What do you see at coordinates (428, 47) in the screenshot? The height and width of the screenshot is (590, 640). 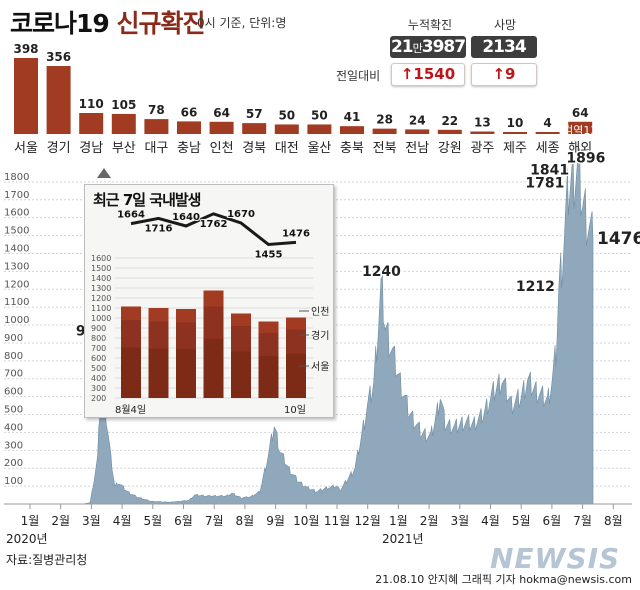 I see `cumulative-box: 21만3987` at bounding box center [428, 47].